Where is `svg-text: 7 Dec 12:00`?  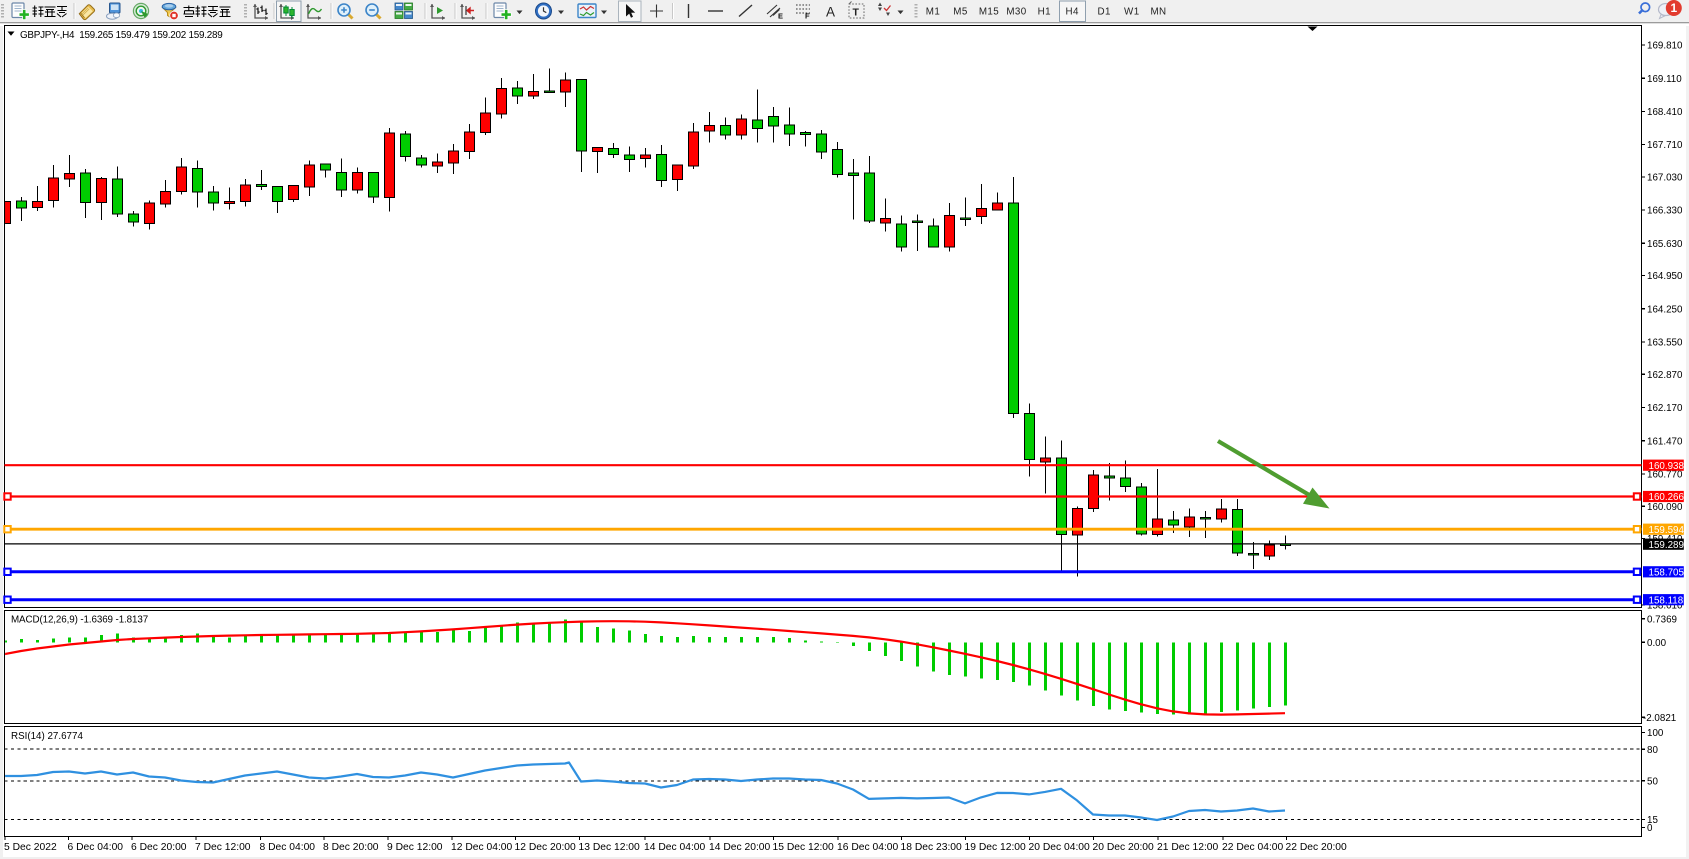 svg-text: 7 Dec 12:00 is located at coordinates (223, 847).